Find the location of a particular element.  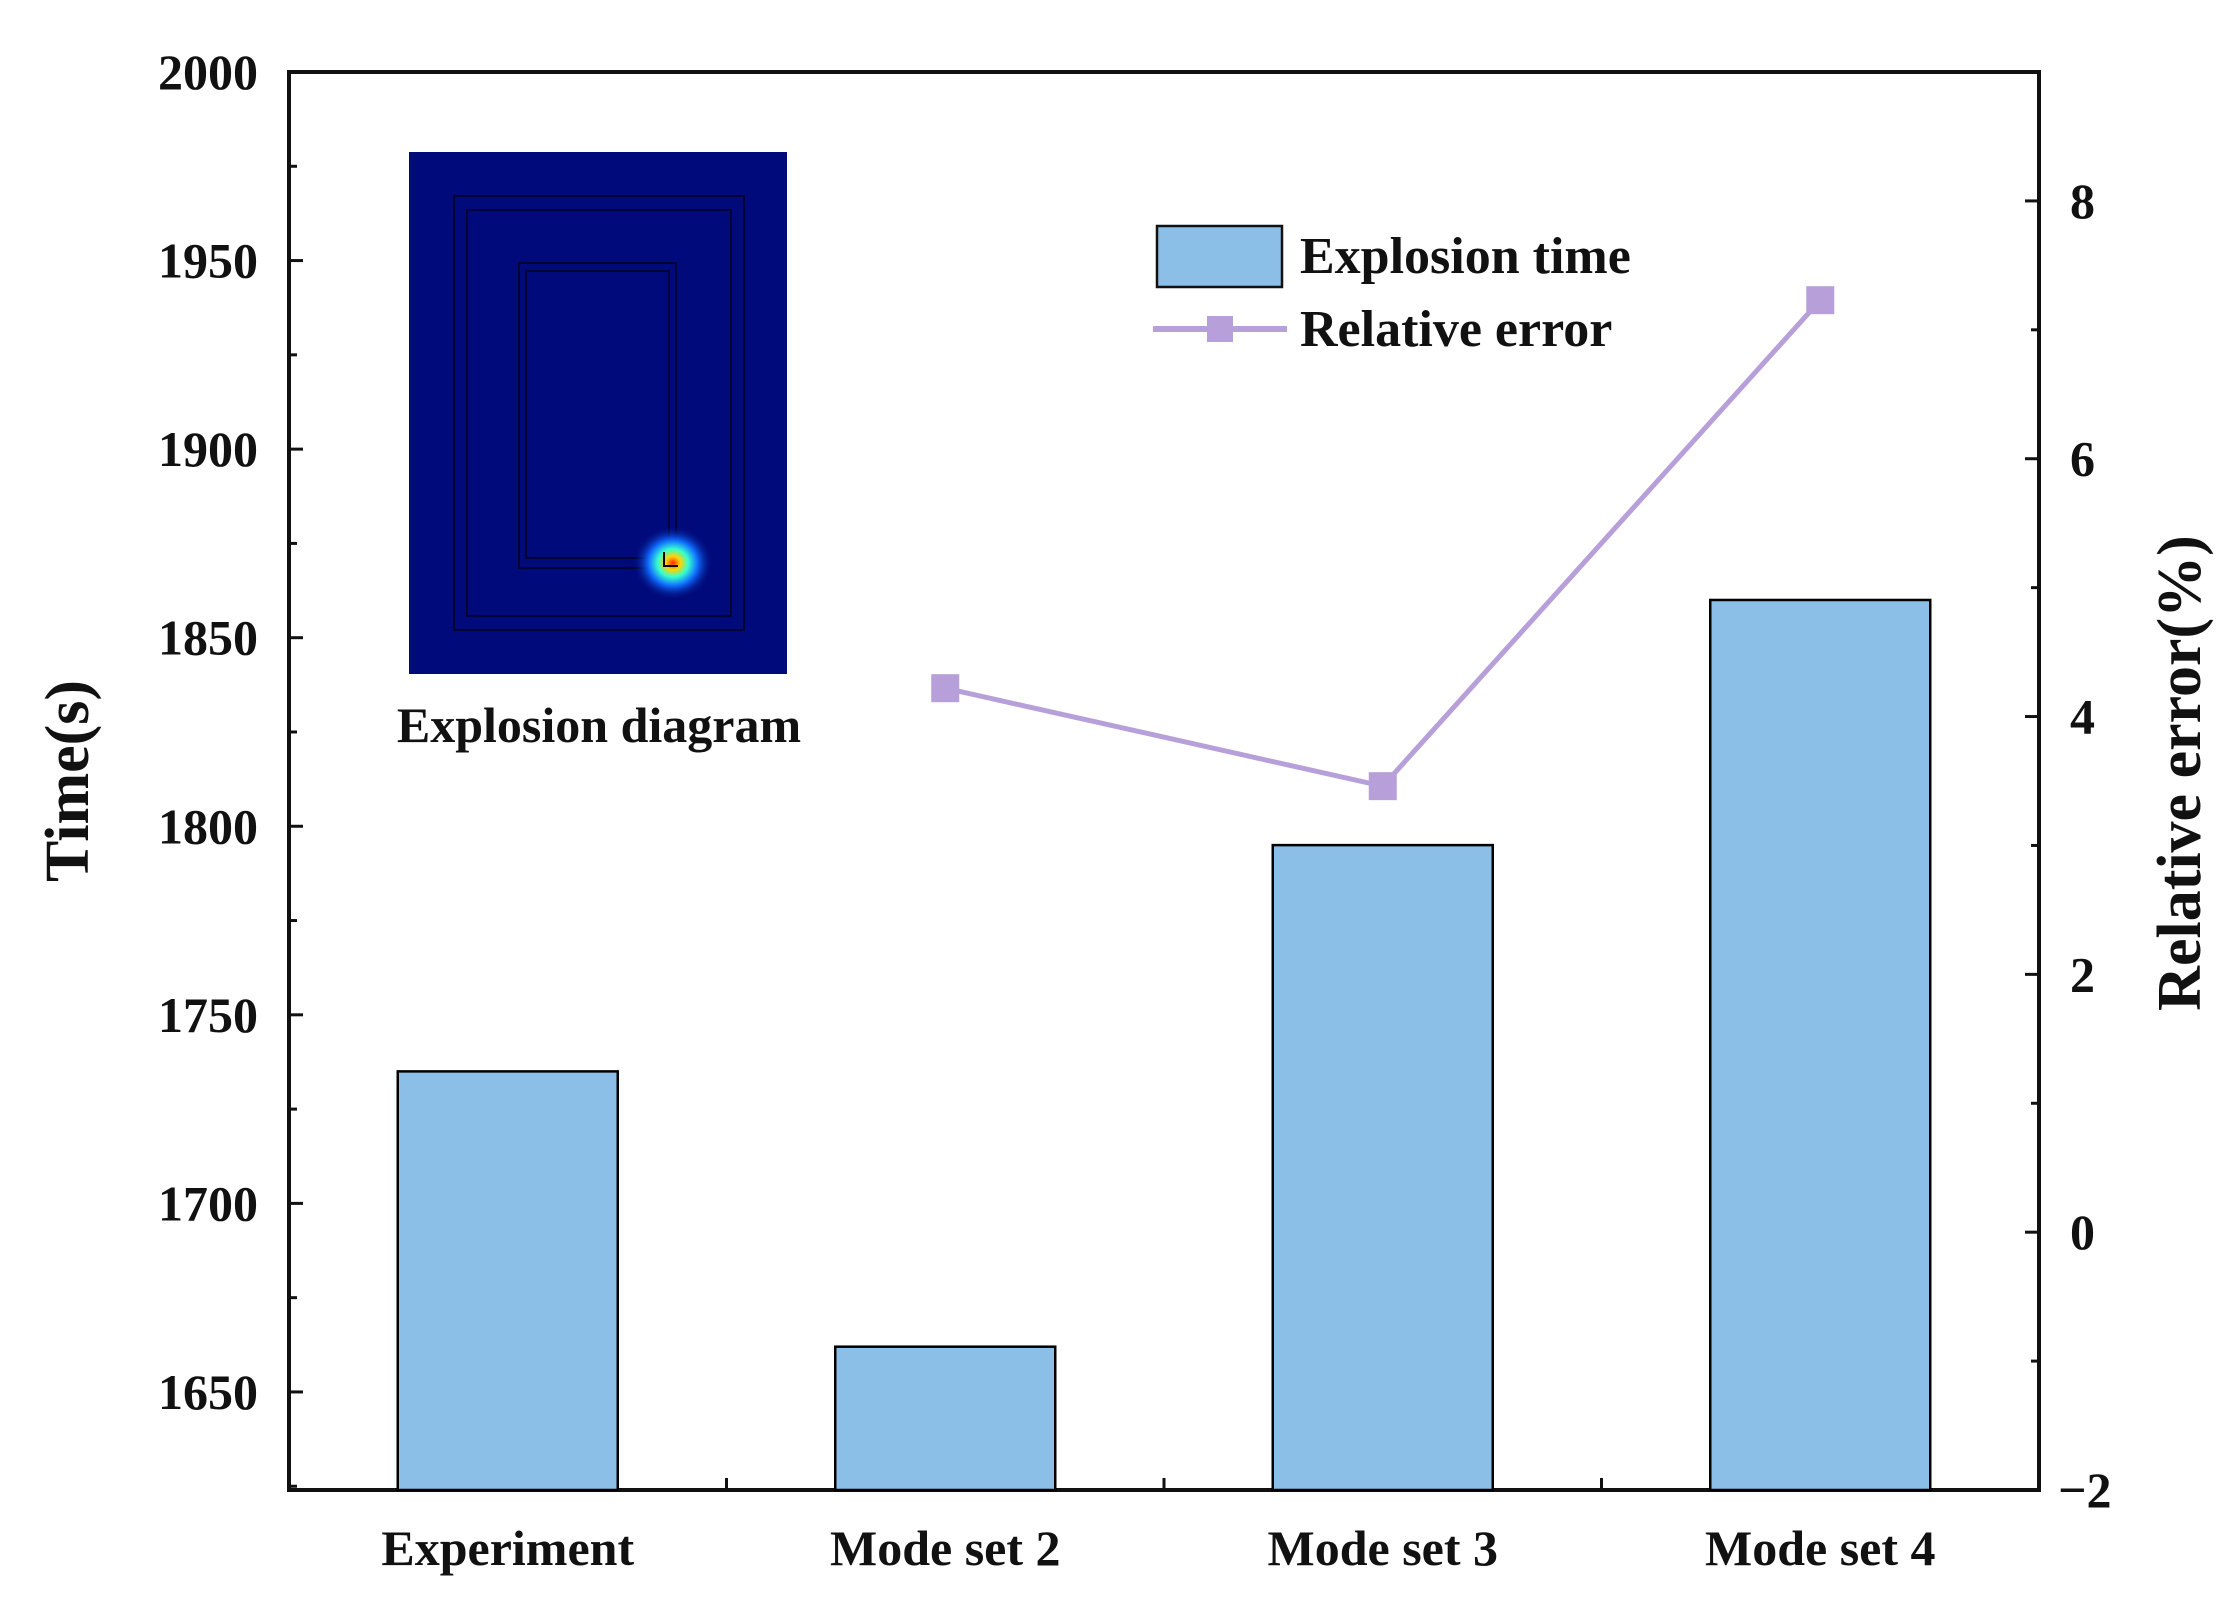

left-tick-label: 1950 is located at coordinates (208, 261).